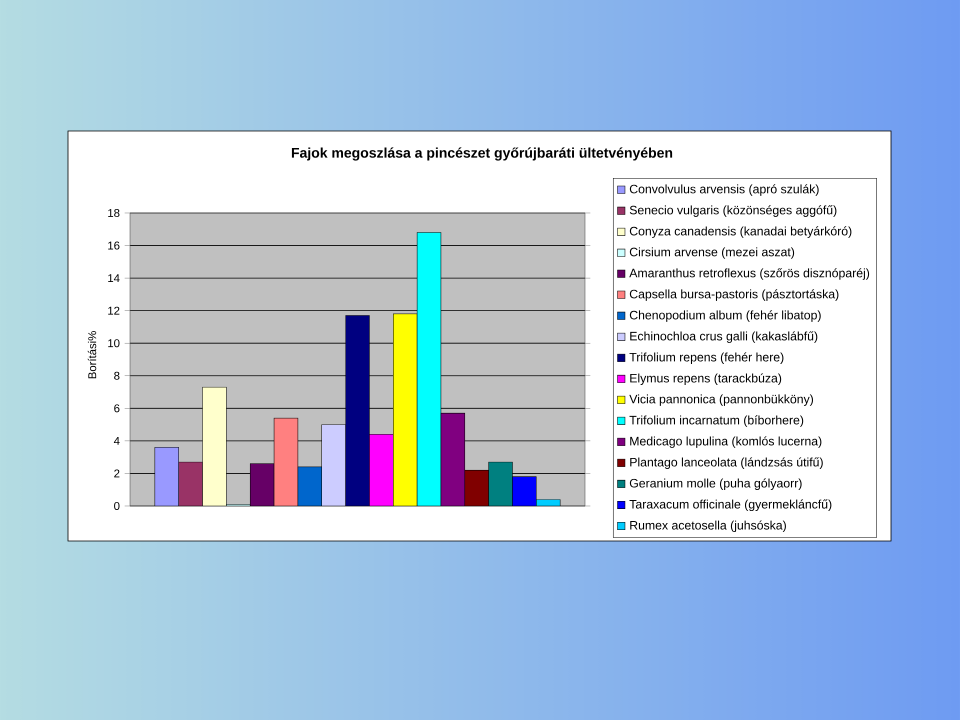 The height and width of the screenshot is (720, 960). What do you see at coordinates (117, 440) in the screenshot?
I see `y-tick-label: 4` at bounding box center [117, 440].